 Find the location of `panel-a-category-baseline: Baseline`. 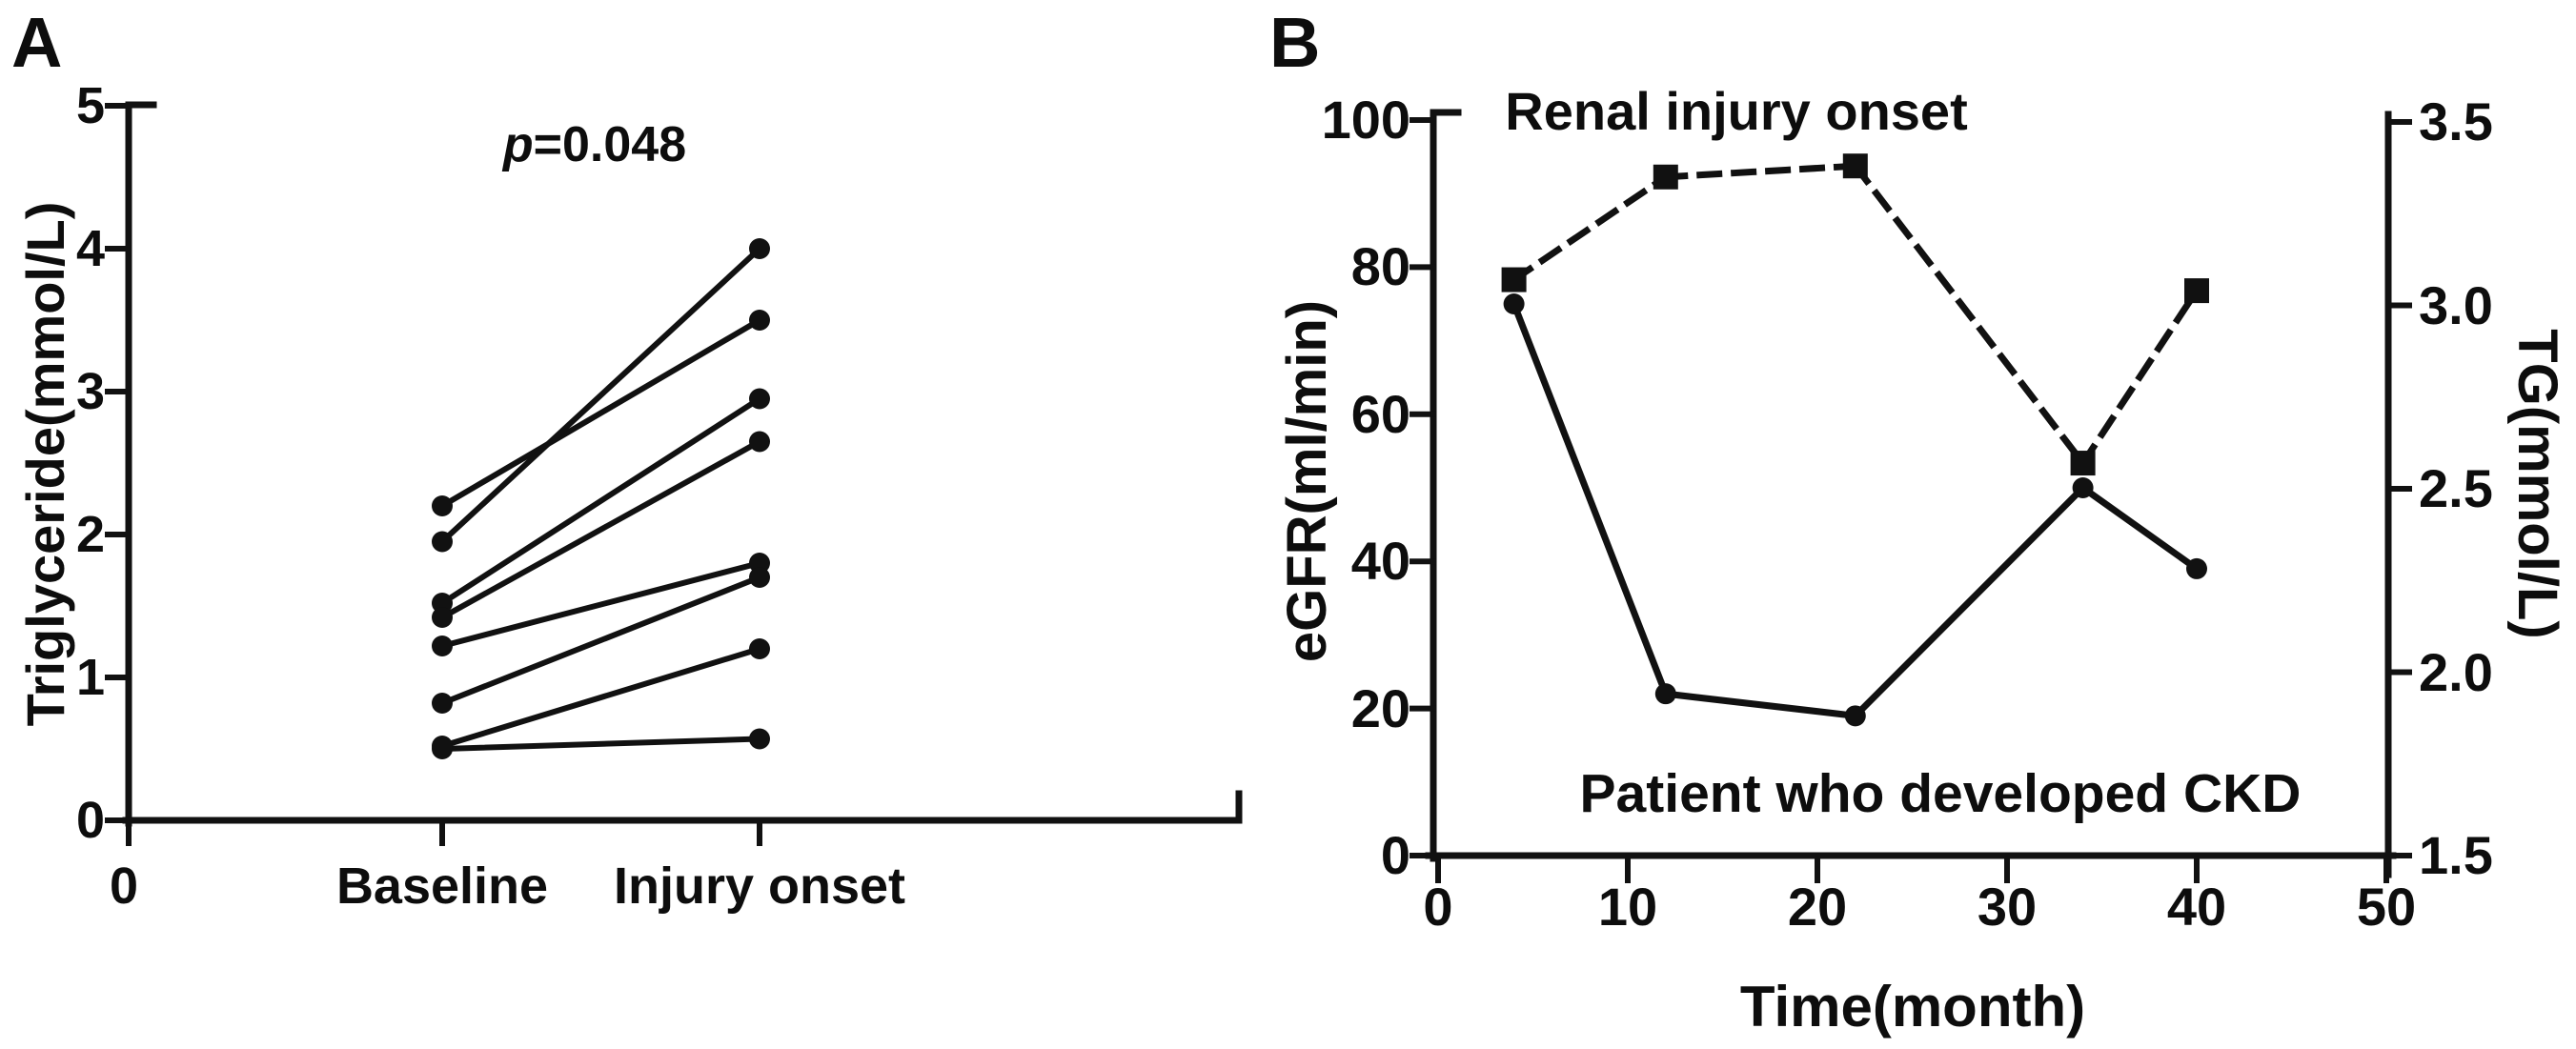

panel-a-category-baseline: Baseline is located at coordinates (442, 886).